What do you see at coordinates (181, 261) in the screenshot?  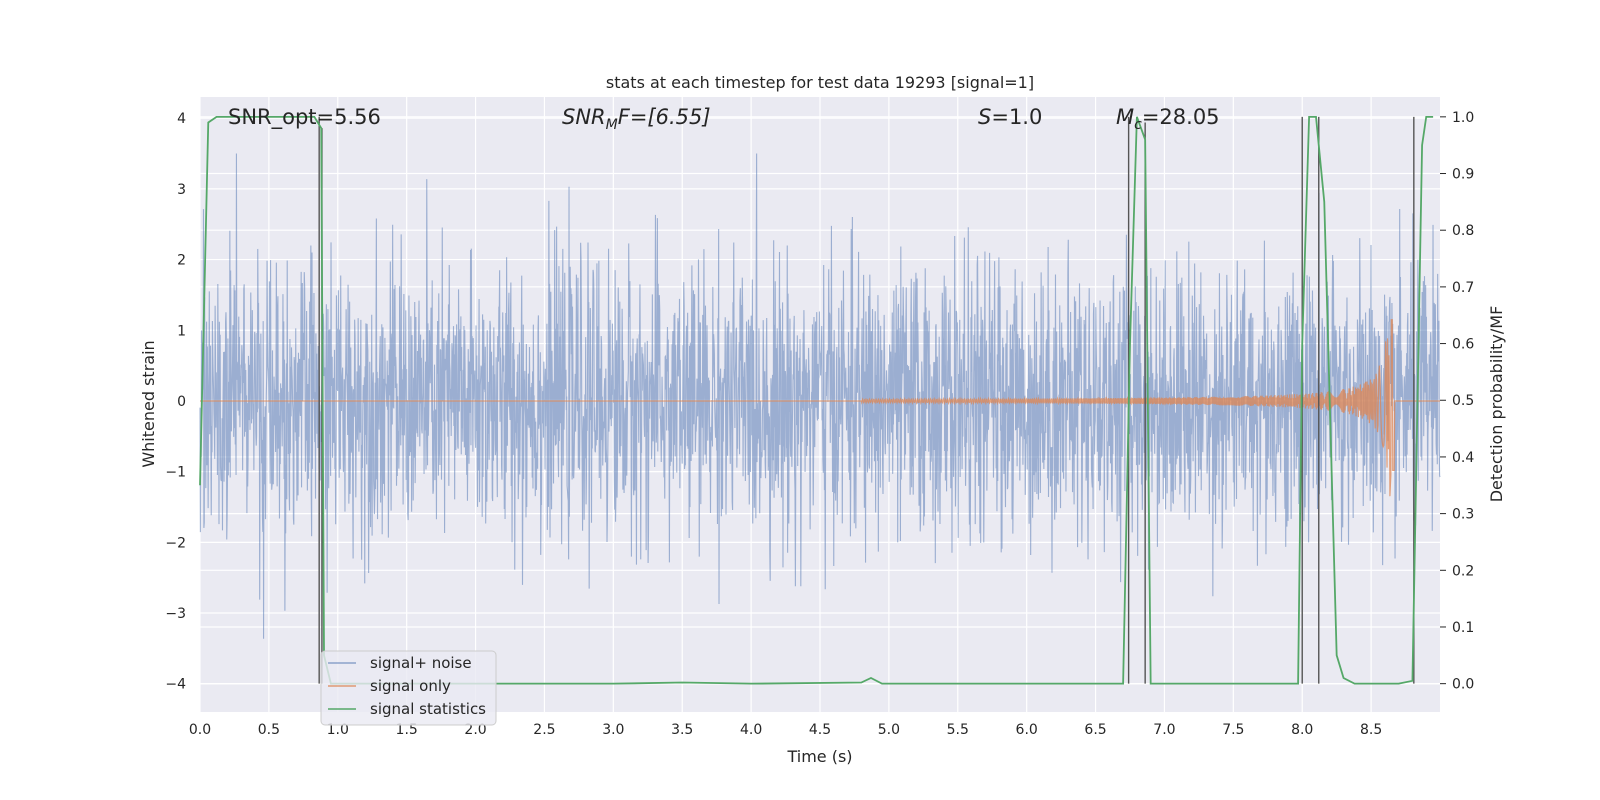 I see `y-tick-label: 2` at bounding box center [181, 261].